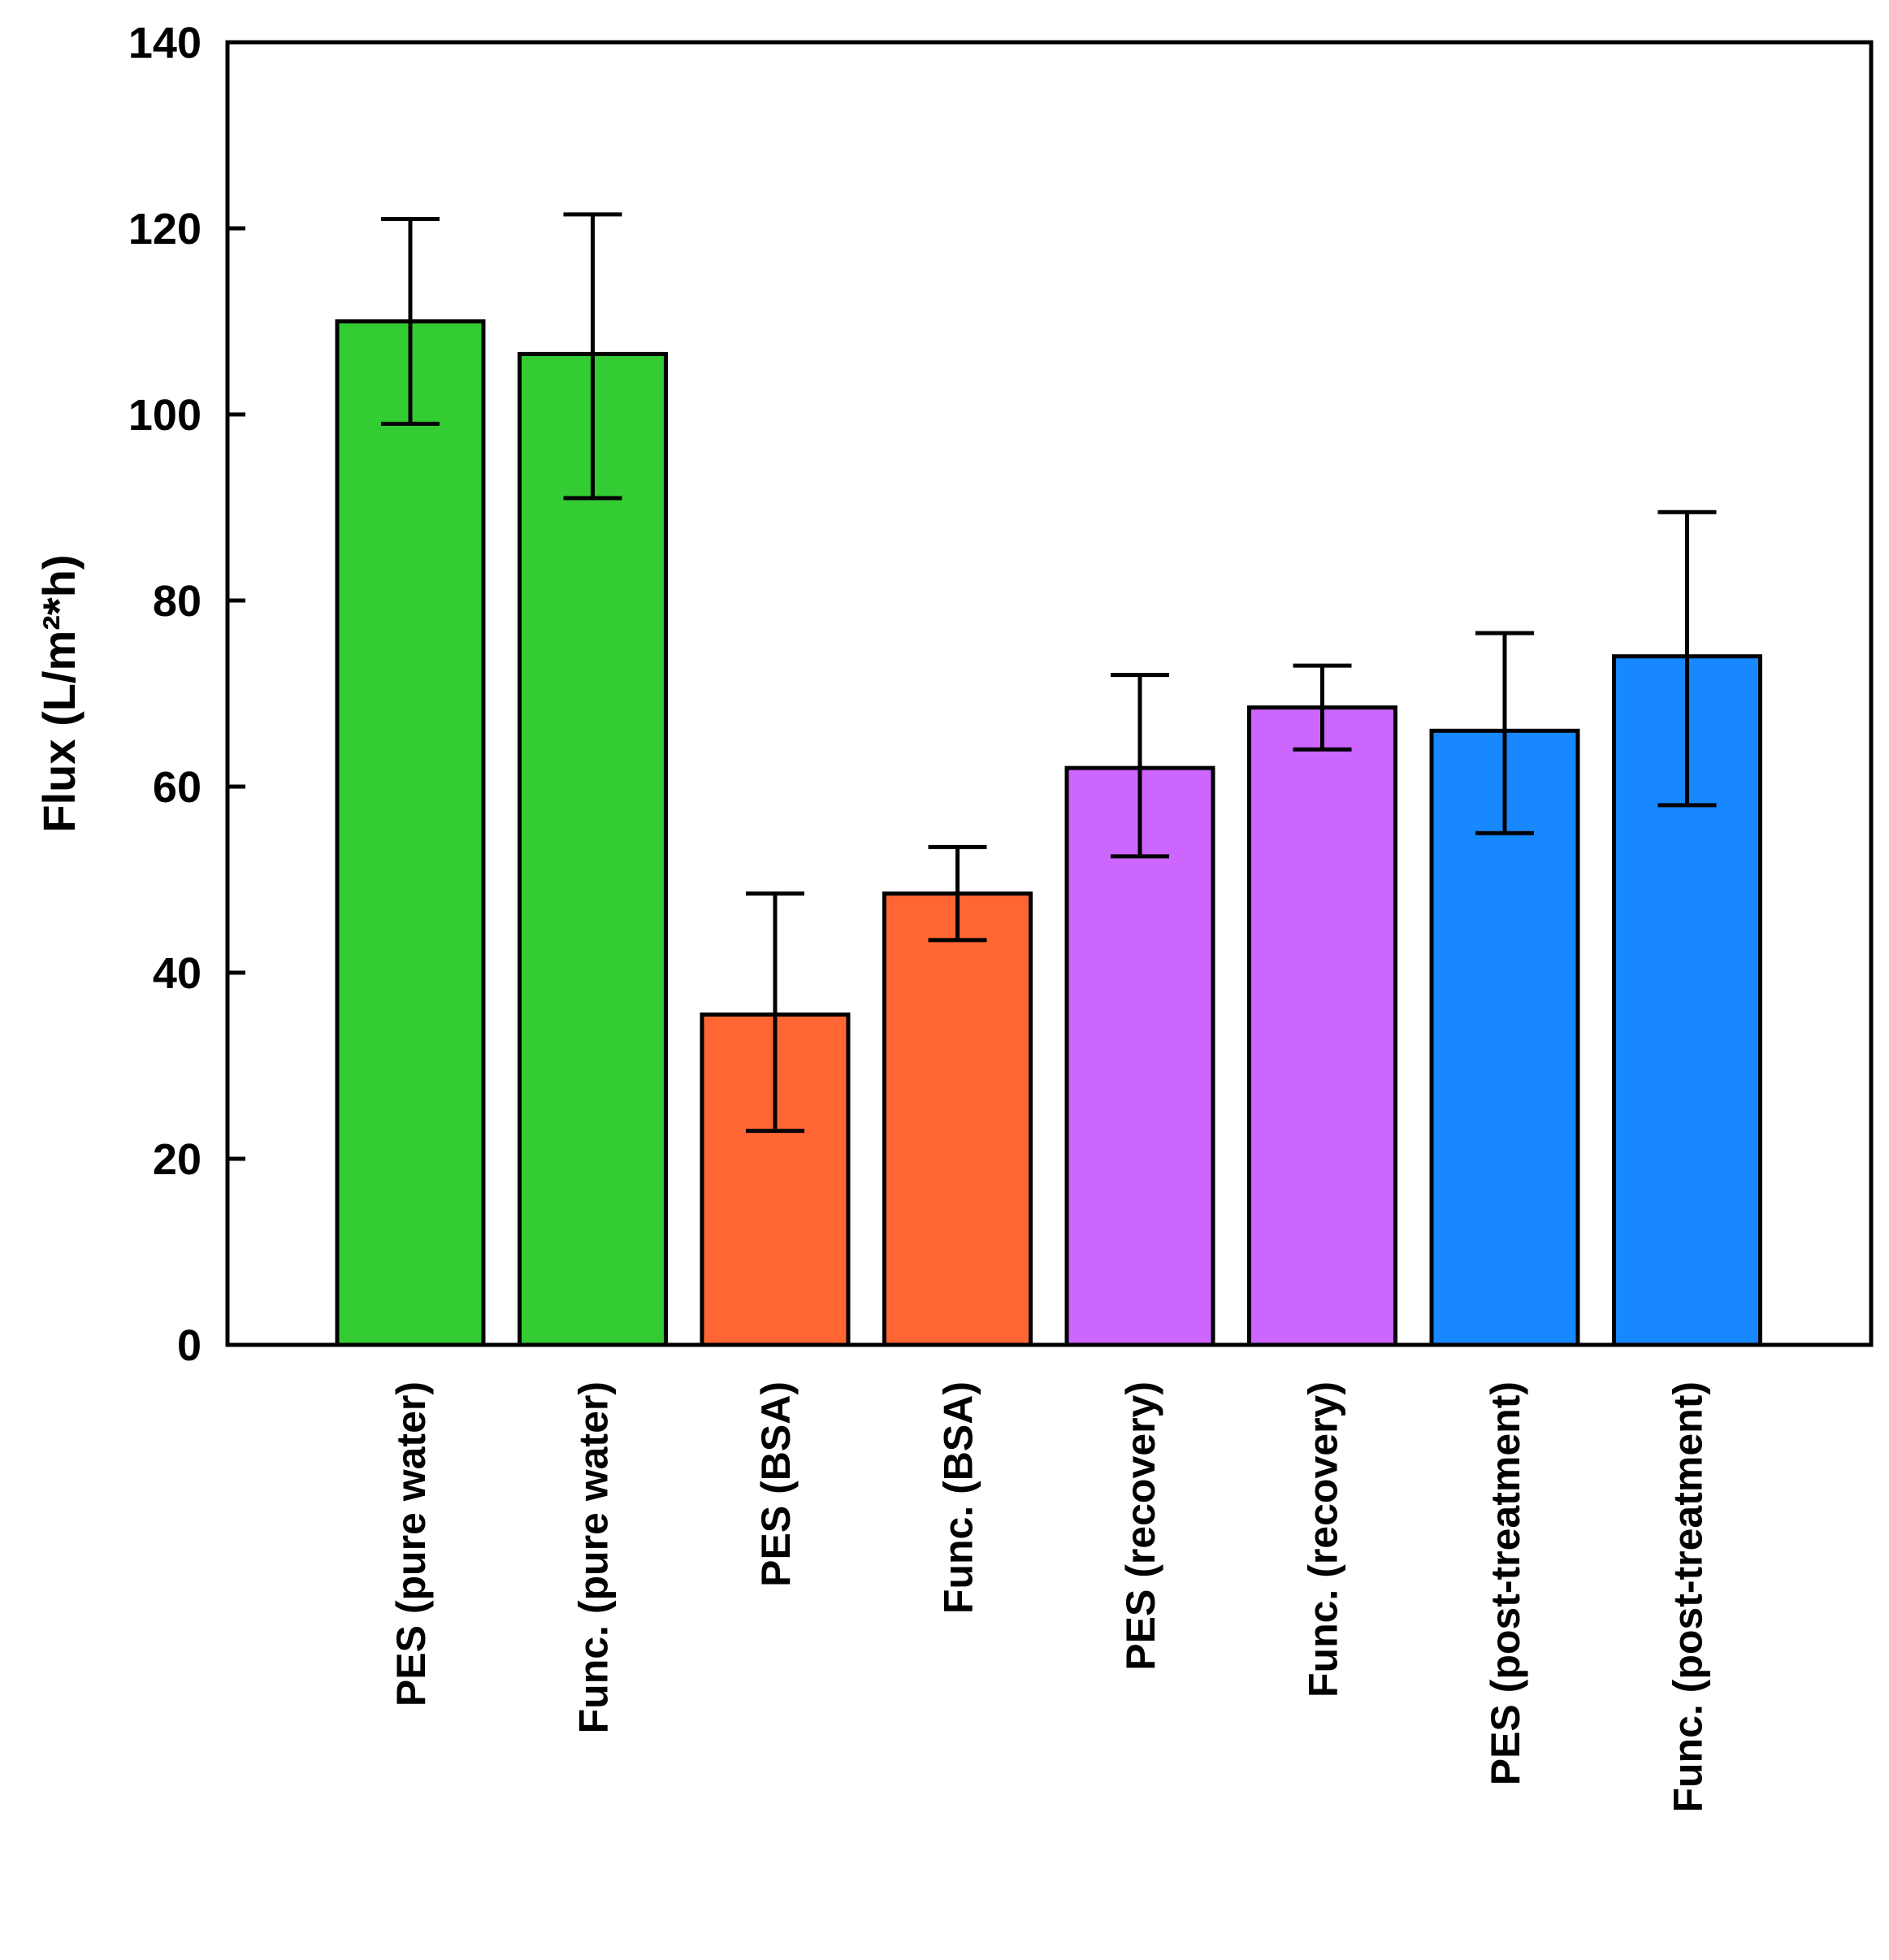  I want to click on x-category-label: Func. (recovery), so click(1324, 1539).